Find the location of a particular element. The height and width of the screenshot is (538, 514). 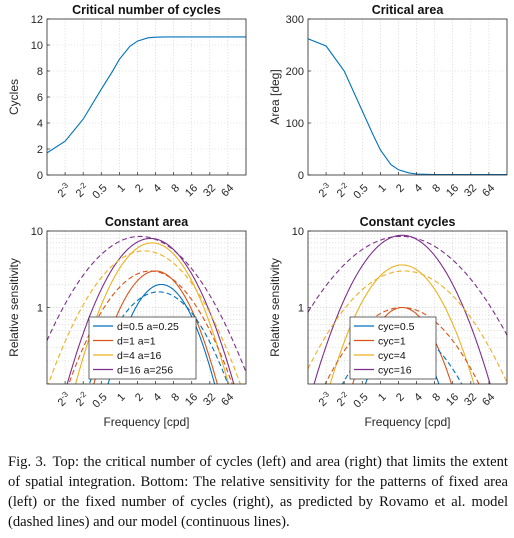

y-axis-label: Cycles is located at coordinates (14, 97).